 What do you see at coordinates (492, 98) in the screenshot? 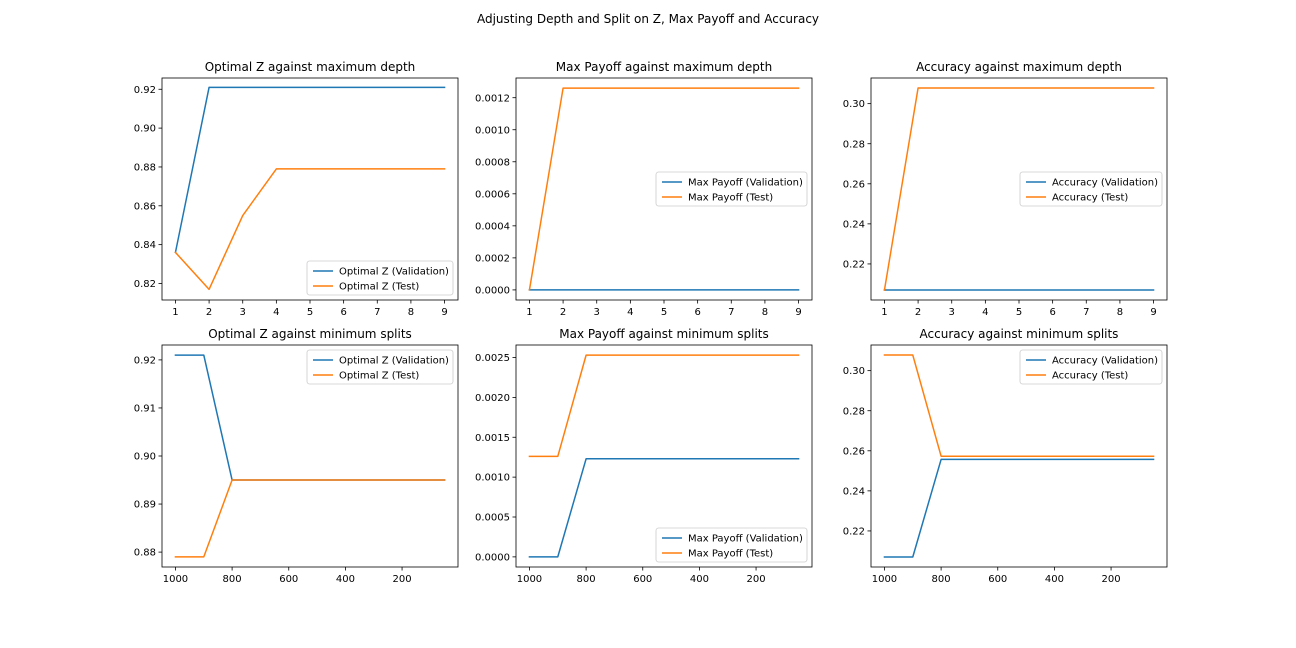
I see `y-tick-label: 0.0012` at bounding box center [492, 98].